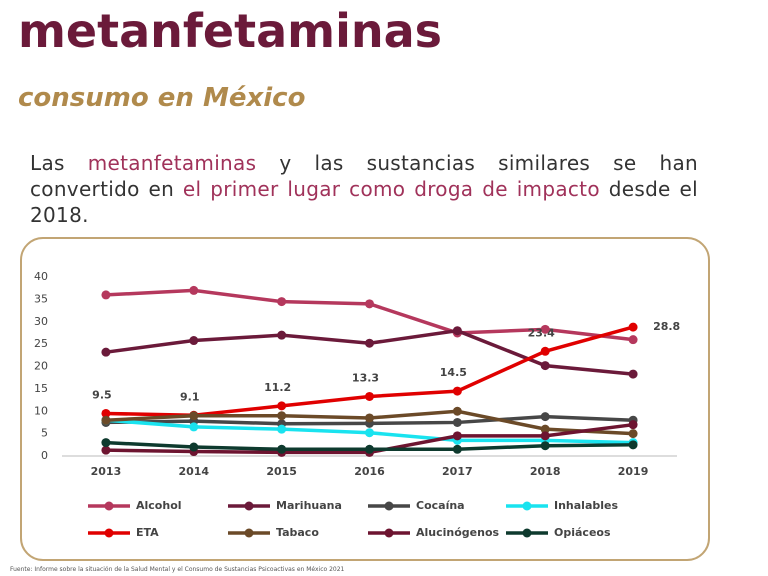  What do you see at coordinates (41, 276) in the screenshot?
I see `y-tick-label: 40` at bounding box center [41, 276].